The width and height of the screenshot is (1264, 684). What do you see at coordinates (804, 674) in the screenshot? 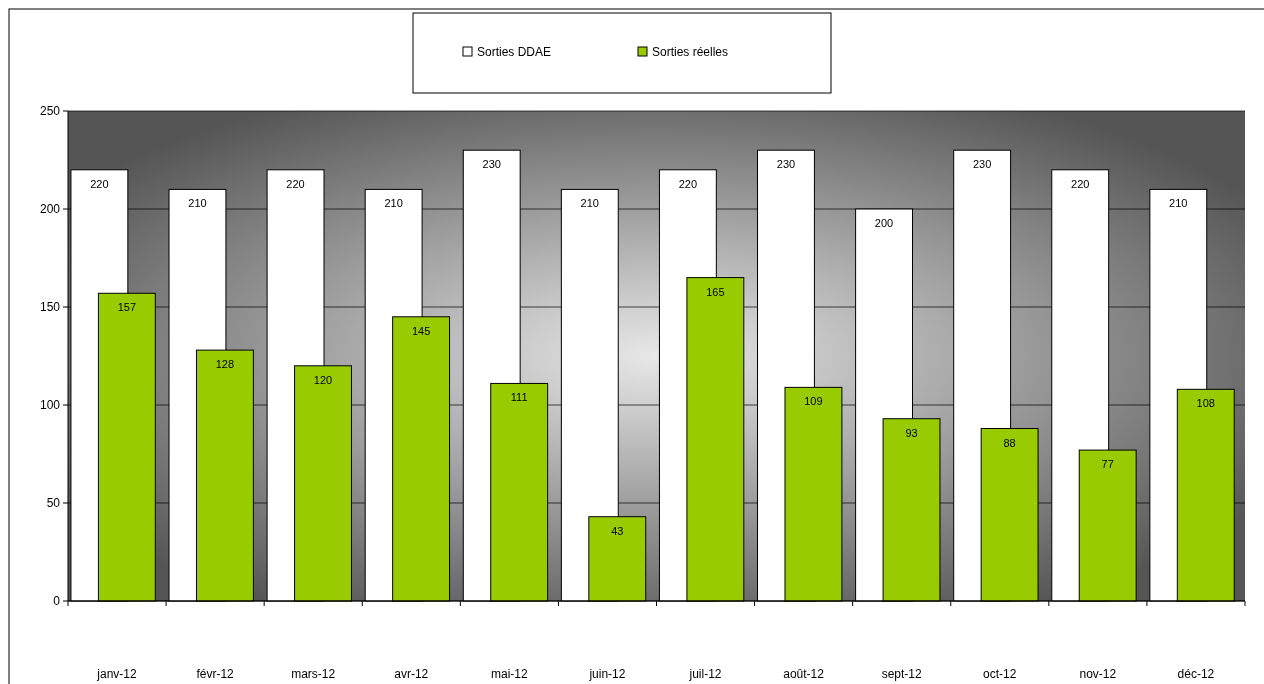
I see `x-tick-label: août-12` at bounding box center [804, 674].